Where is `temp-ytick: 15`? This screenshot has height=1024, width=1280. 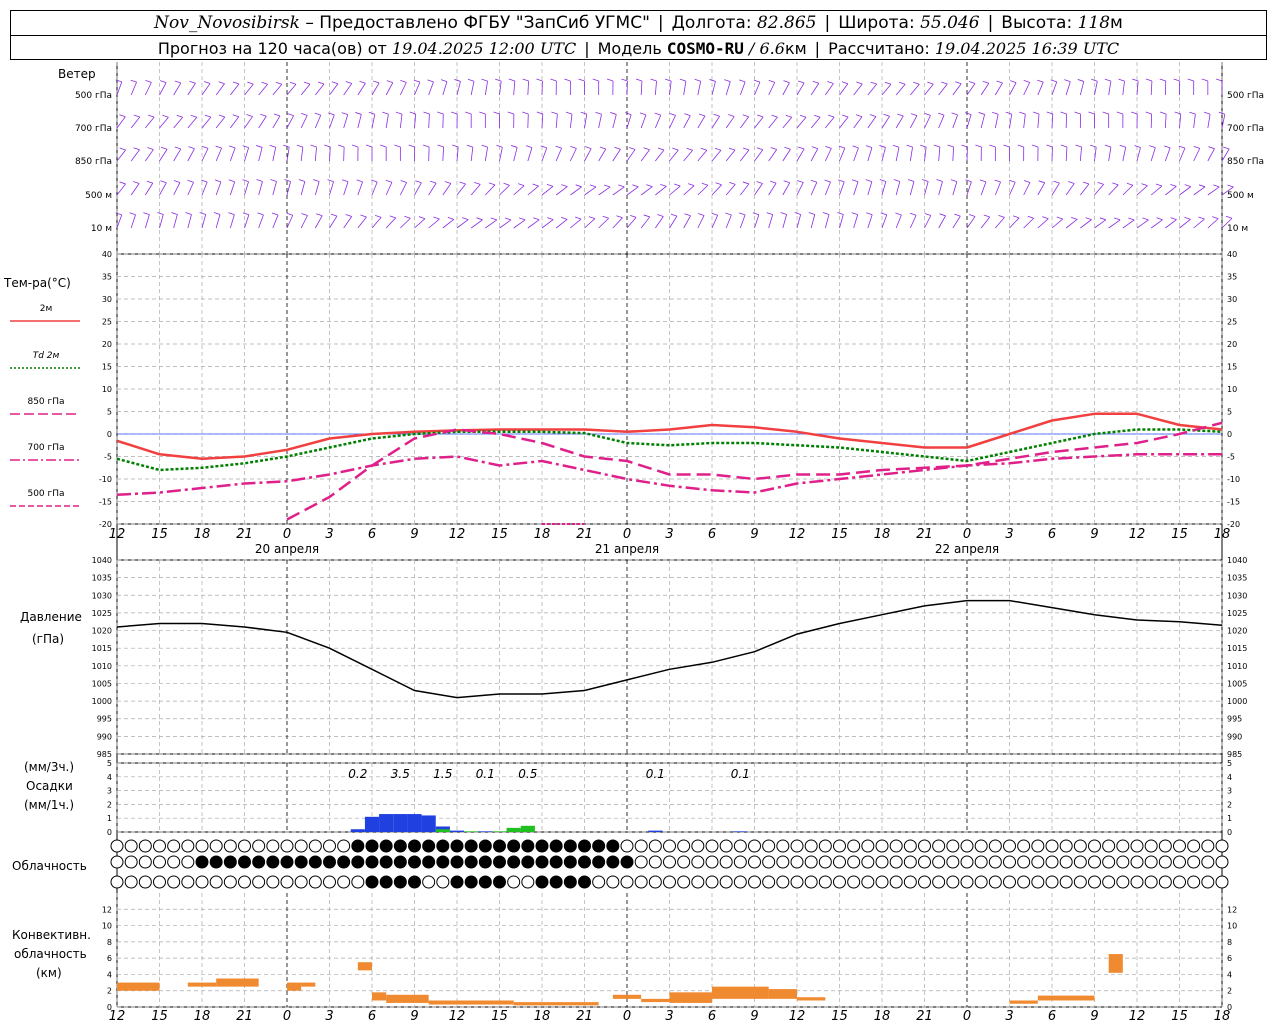
temp-ytick: 15 is located at coordinates (107, 367).